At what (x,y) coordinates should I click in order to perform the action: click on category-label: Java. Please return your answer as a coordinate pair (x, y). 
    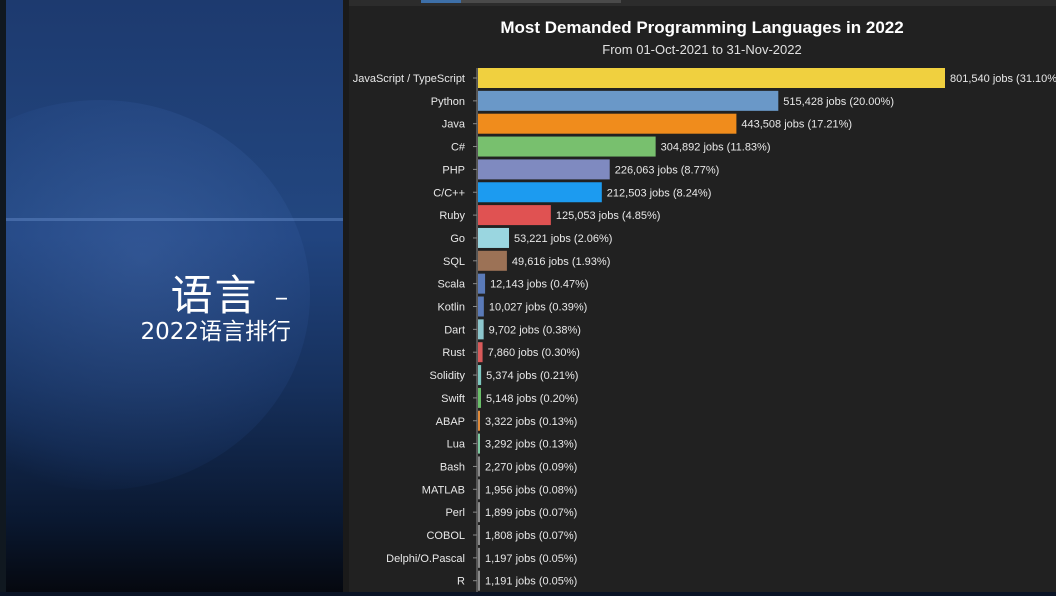
    Looking at the image, I should click on (454, 125).